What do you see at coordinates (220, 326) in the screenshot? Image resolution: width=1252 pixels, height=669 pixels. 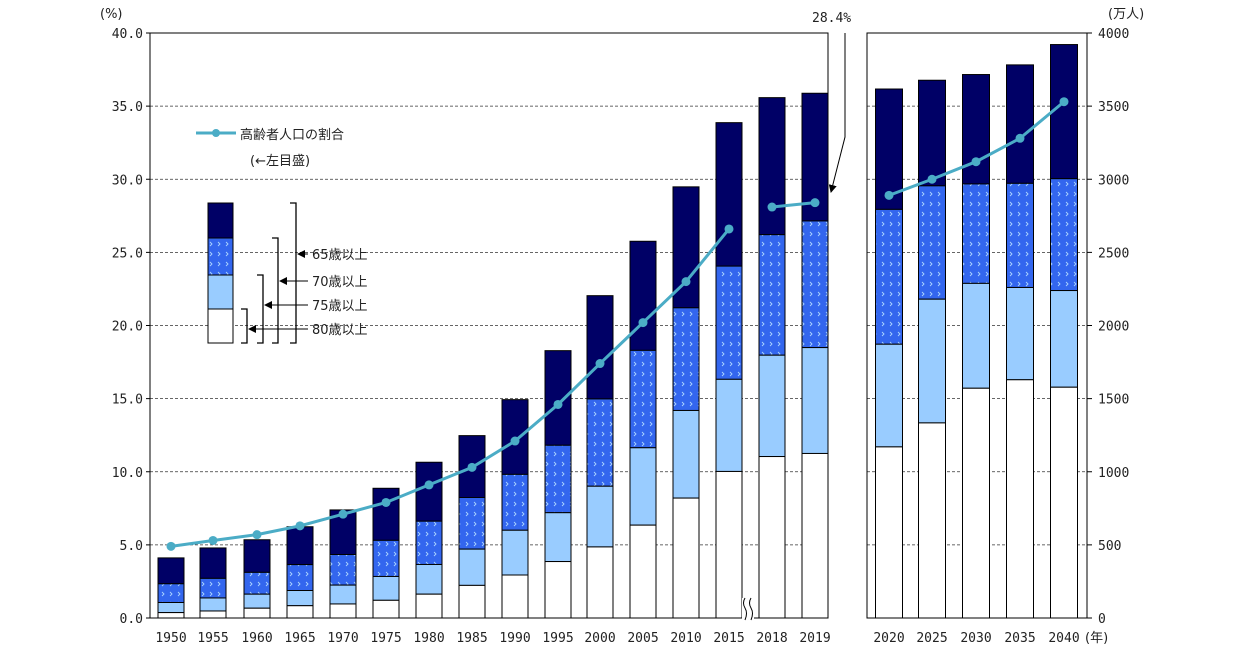 I see `legend-swatch-80歳以上` at bounding box center [220, 326].